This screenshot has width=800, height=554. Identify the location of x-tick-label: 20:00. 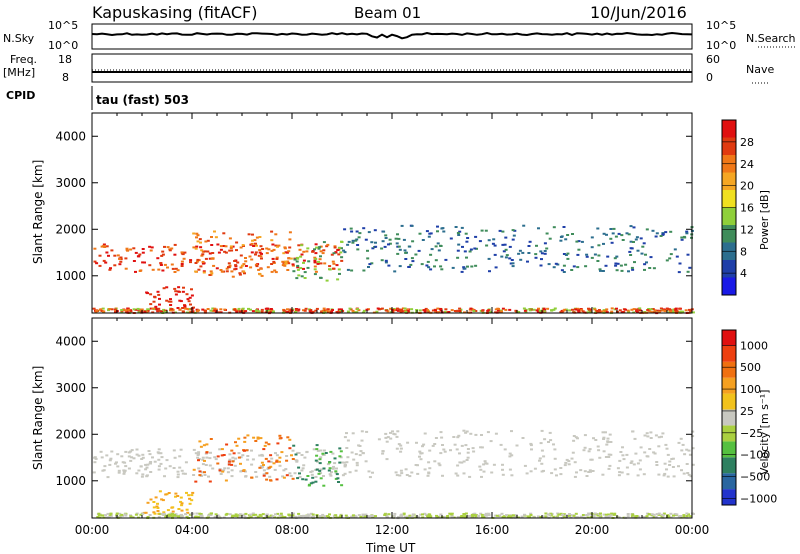
(592, 530).